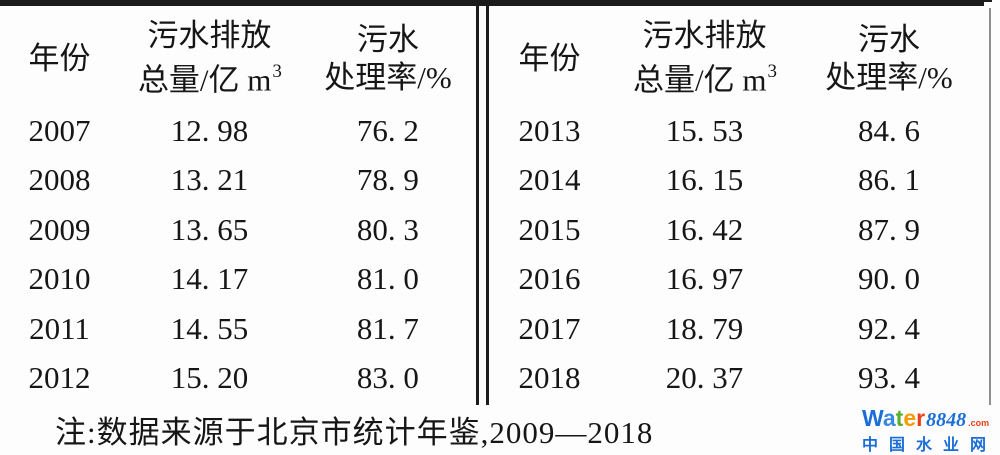  What do you see at coordinates (59, 328) in the screenshot?
I see `cell-year: 2011` at bounding box center [59, 328].